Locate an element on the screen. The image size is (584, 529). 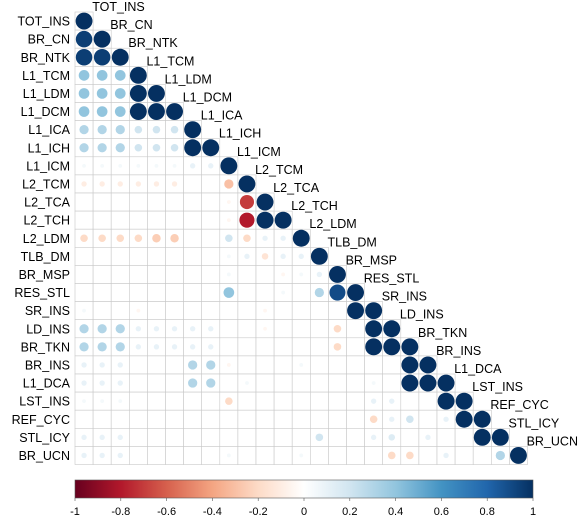
row-label: SR_INS is located at coordinates (47, 311).